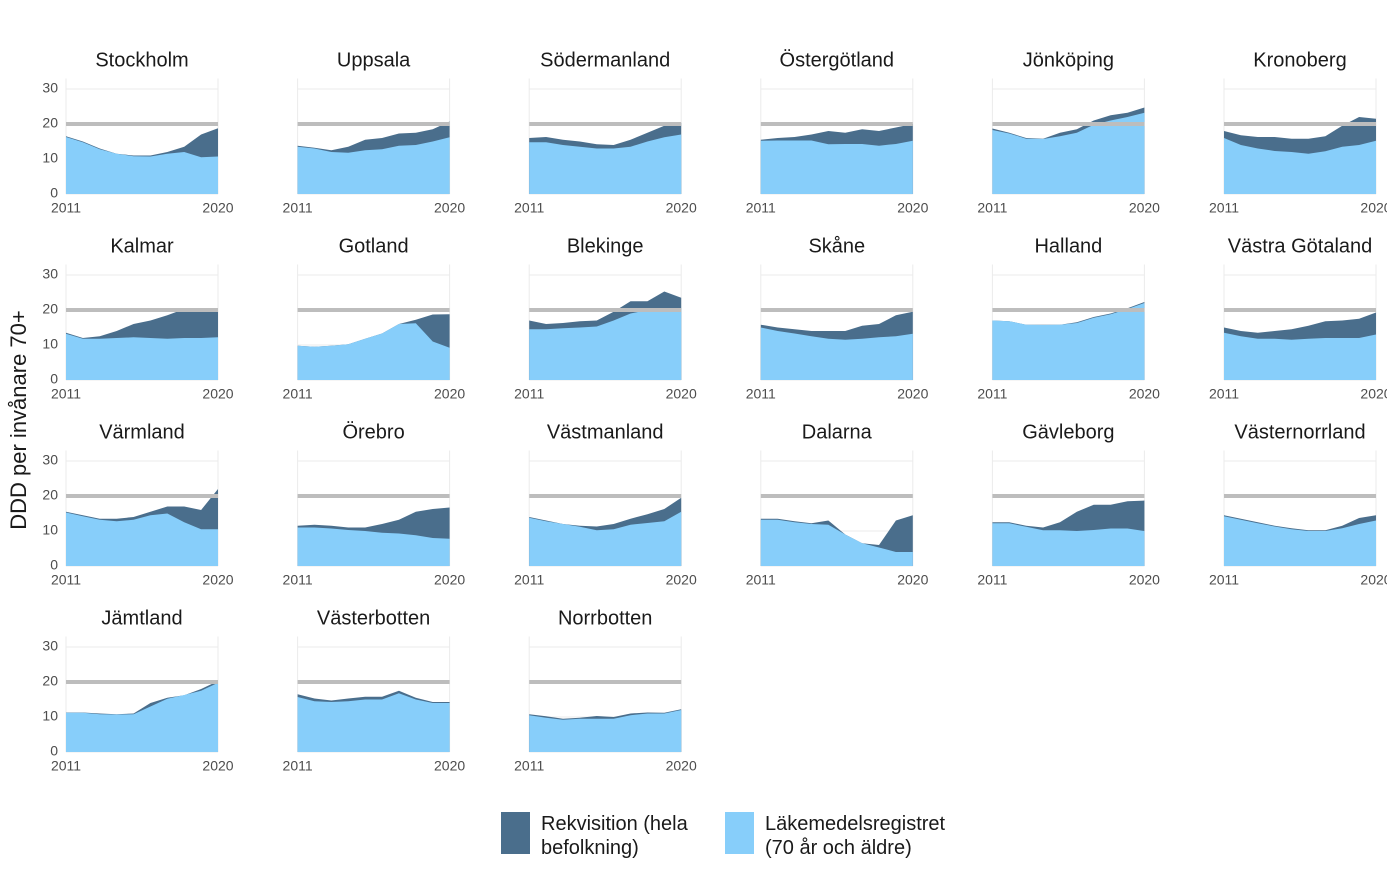  Describe the element at coordinates (1300, 246) in the screenshot. I see `panel-title: Västra Götaland` at that location.